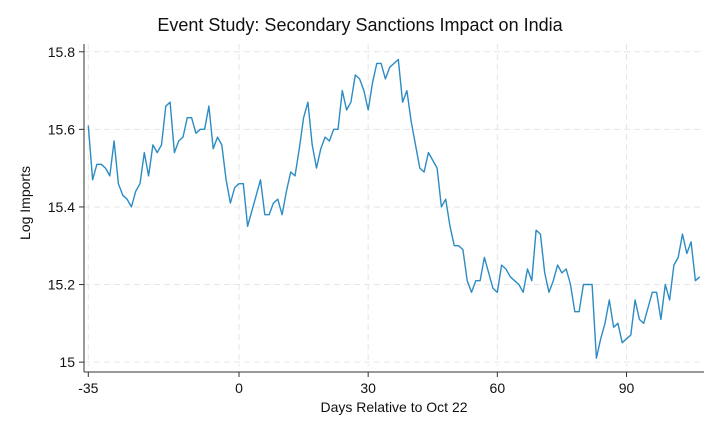  Describe the element at coordinates (61, 285) in the screenshot. I see `y-tick-label: 15.2` at that location.